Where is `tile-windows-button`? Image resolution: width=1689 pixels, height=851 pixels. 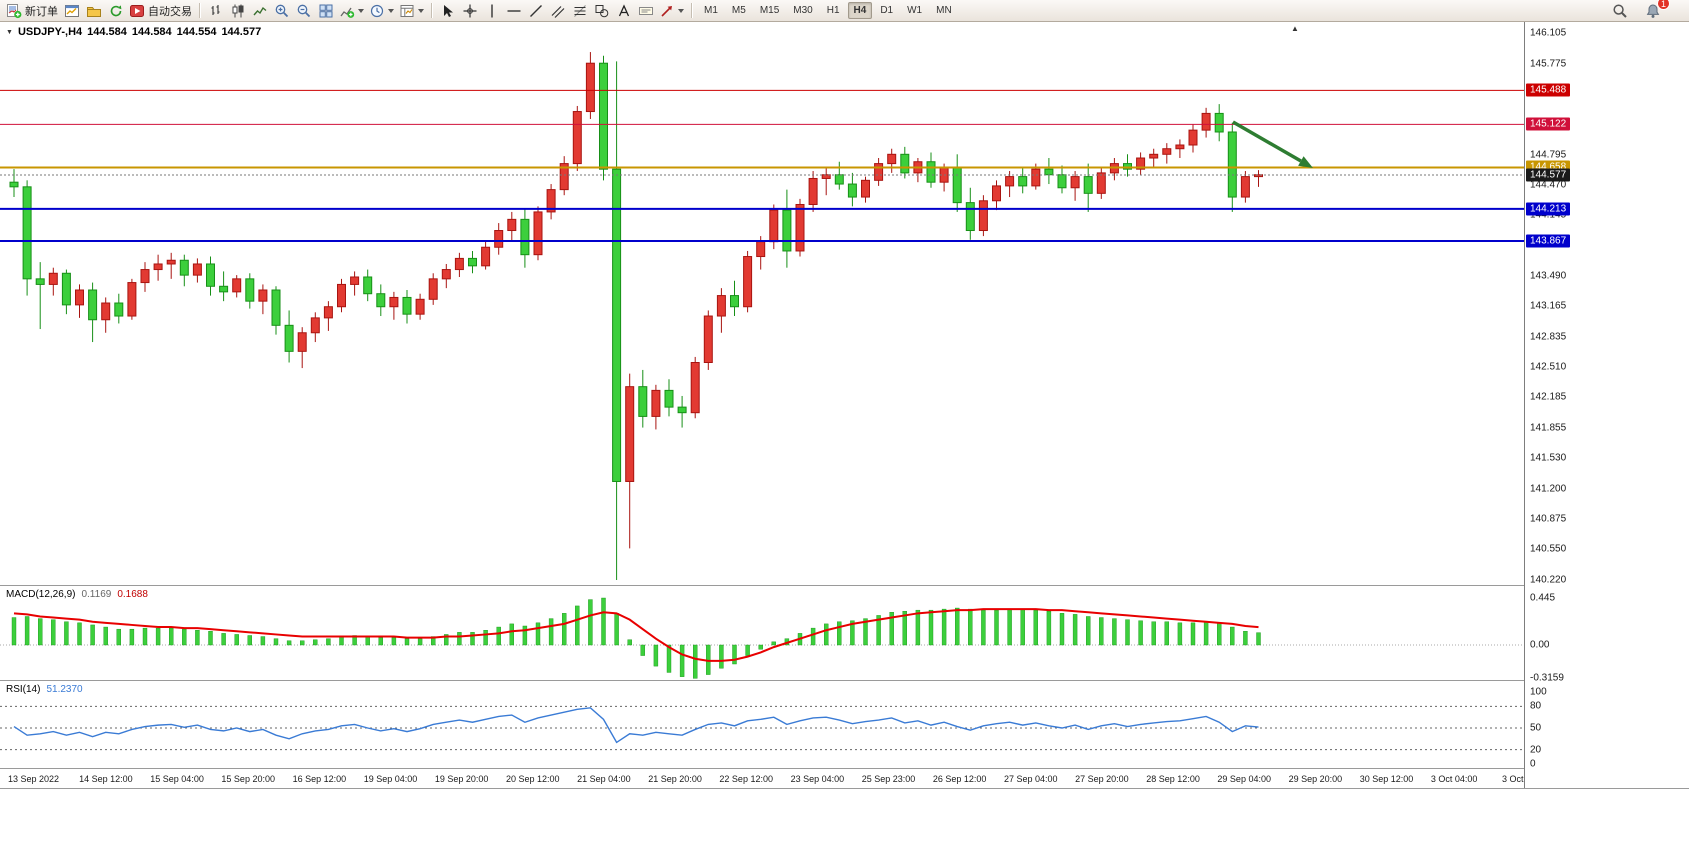
tile-windows-button is located at coordinates (325, 10).